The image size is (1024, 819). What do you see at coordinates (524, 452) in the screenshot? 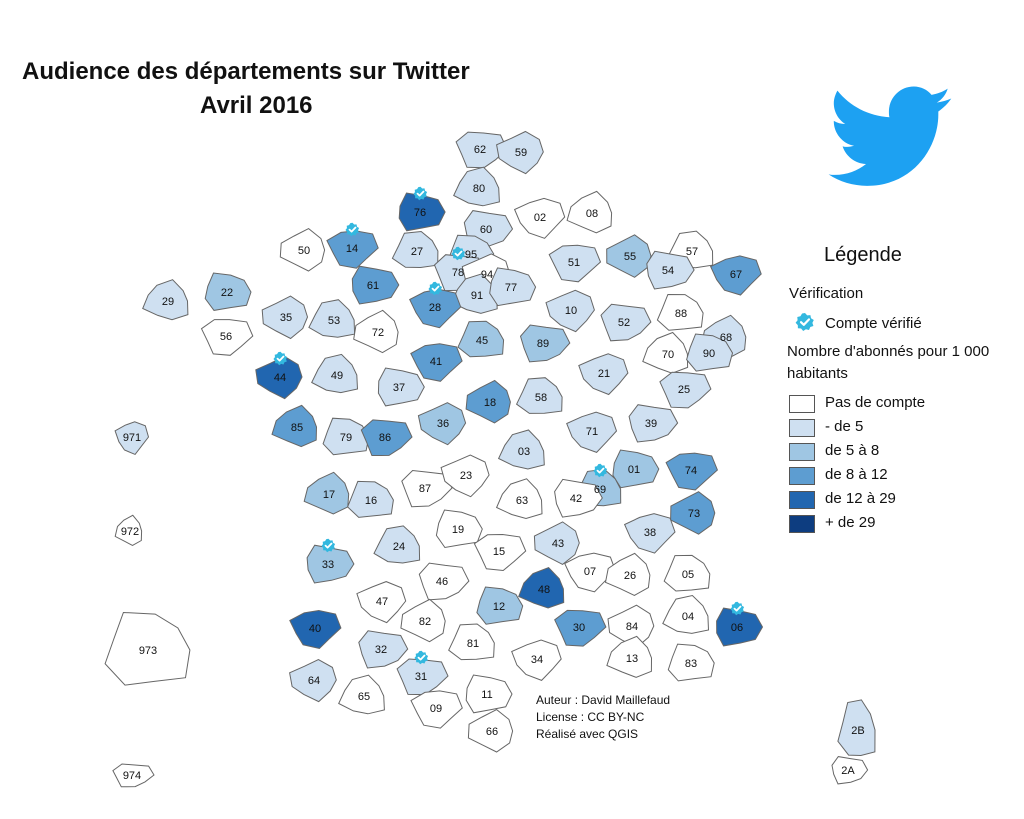
I see `department-label: 03` at bounding box center [524, 452].